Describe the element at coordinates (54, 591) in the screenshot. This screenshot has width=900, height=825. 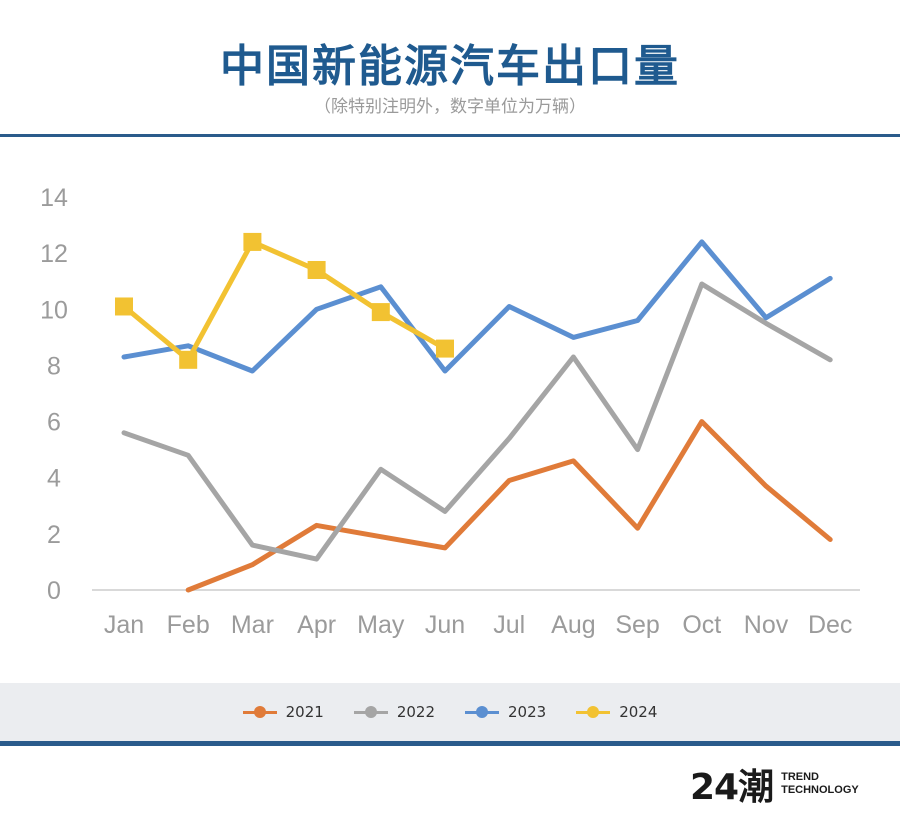
I see `y-tick-label: 0` at that location.